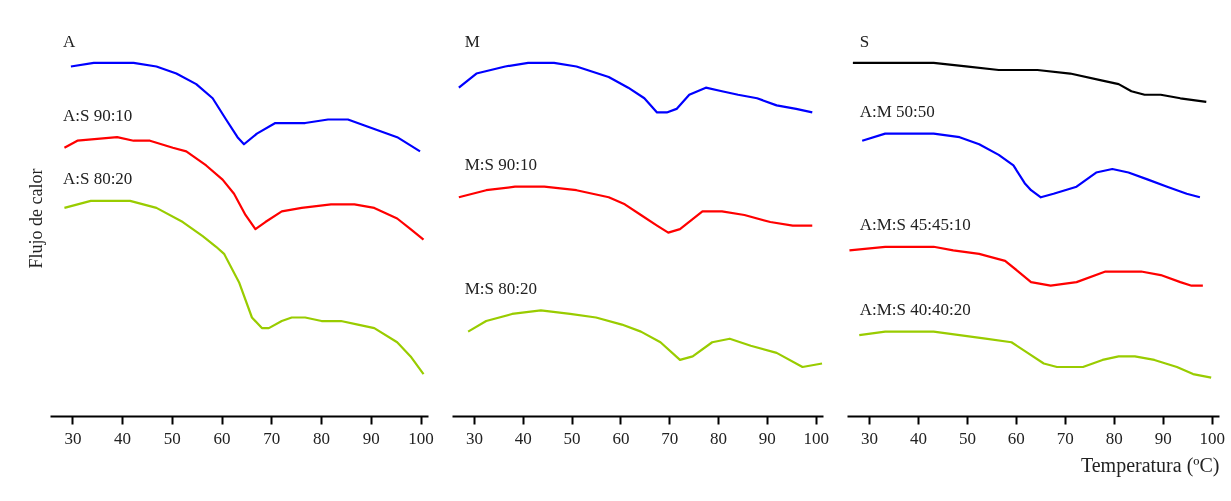  What do you see at coordinates (500, 289) in the screenshot?
I see `series-label: M:S 80:20` at bounding box center [500, 289].